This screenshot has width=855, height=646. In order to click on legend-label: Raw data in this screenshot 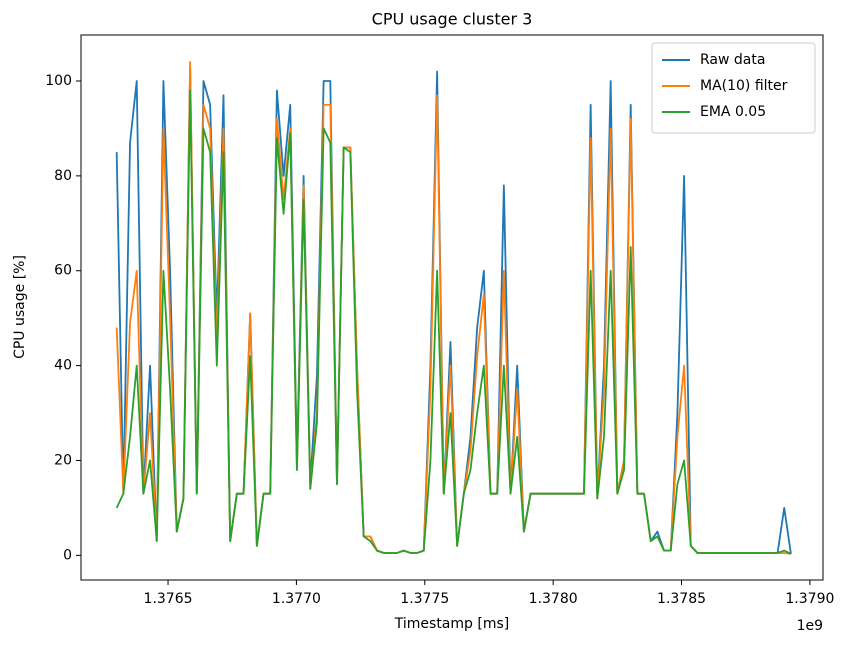, I will do `click(732, 60)`.